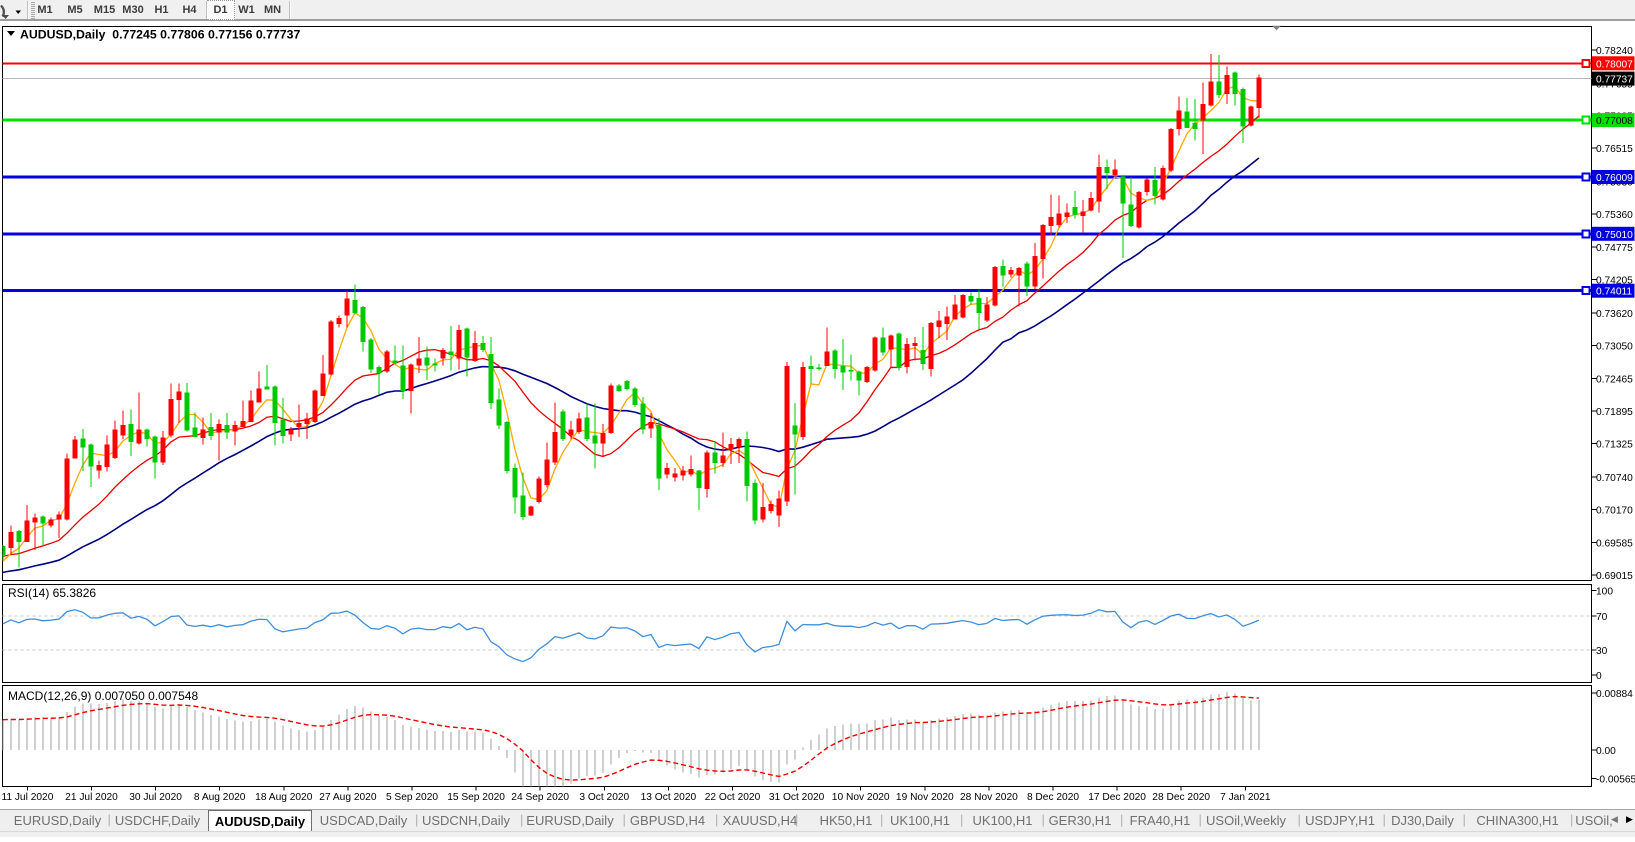 The image size is (1635, 842). Describe the element at coordinates (52, 593) in the screenshot. I see `svg-text: RSI(14) 65.3826` at that location.